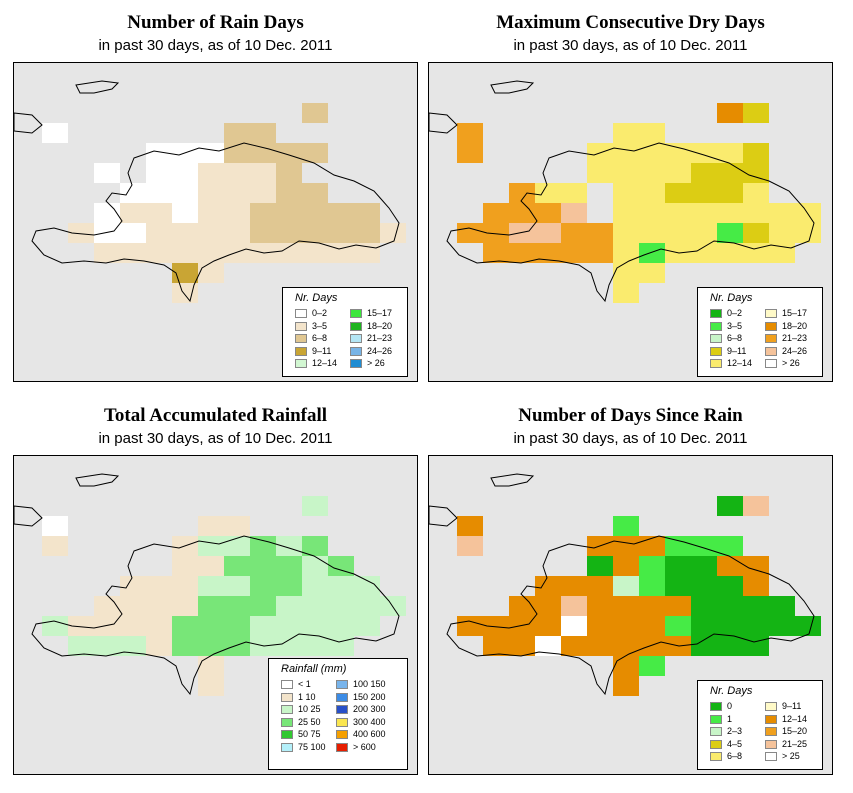 This screenshot has width=853, height=793. What do you see at coordinates (795, 338) in the screenshot?
I see `legend-label: 21–23` at bounding box center [795, 338].